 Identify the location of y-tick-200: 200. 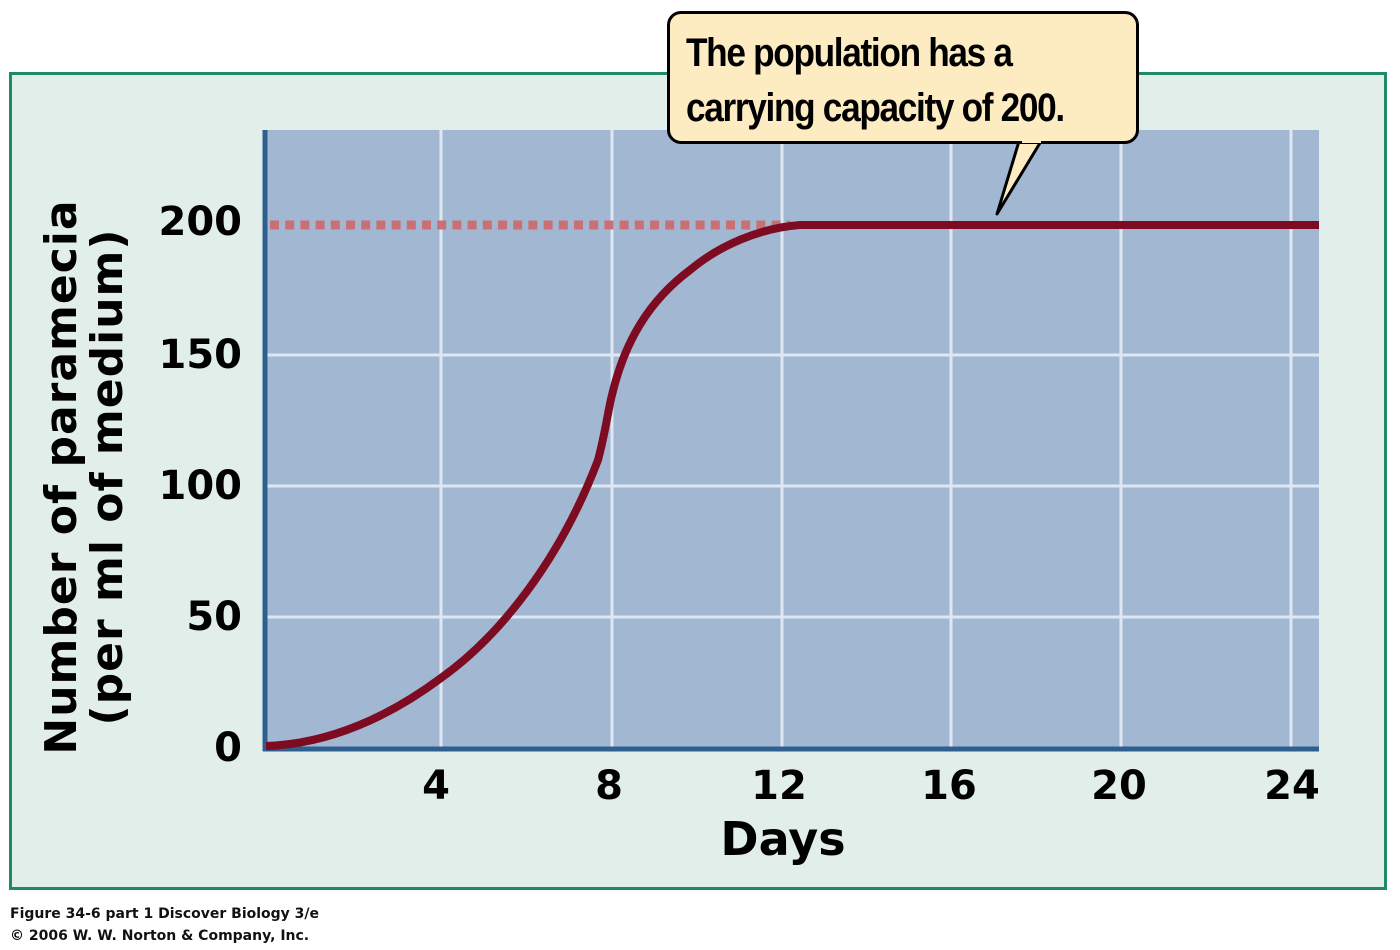
(200, 222).